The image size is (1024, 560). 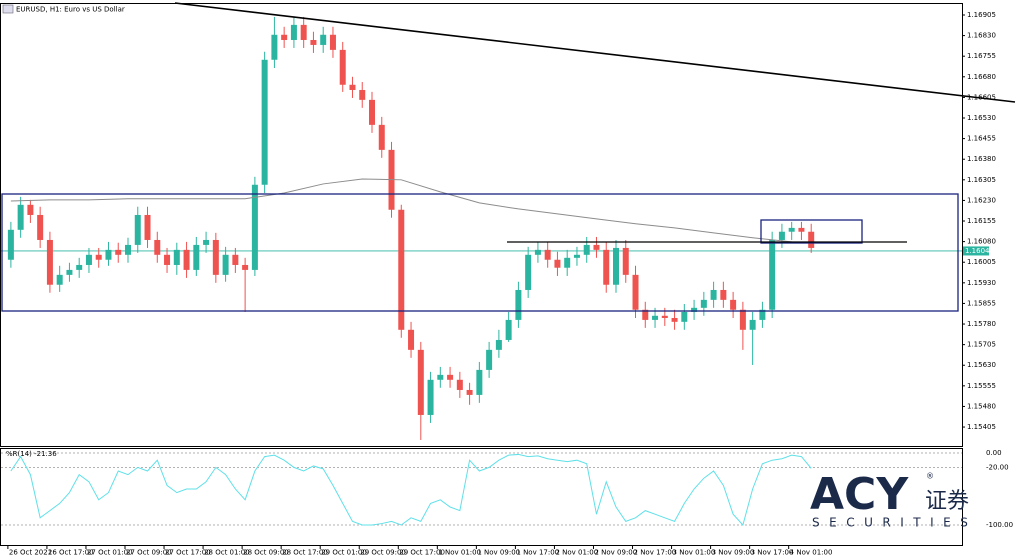 I want to click on x-tick-label: 29 Oct 09:00, so click(x=383, y=553).